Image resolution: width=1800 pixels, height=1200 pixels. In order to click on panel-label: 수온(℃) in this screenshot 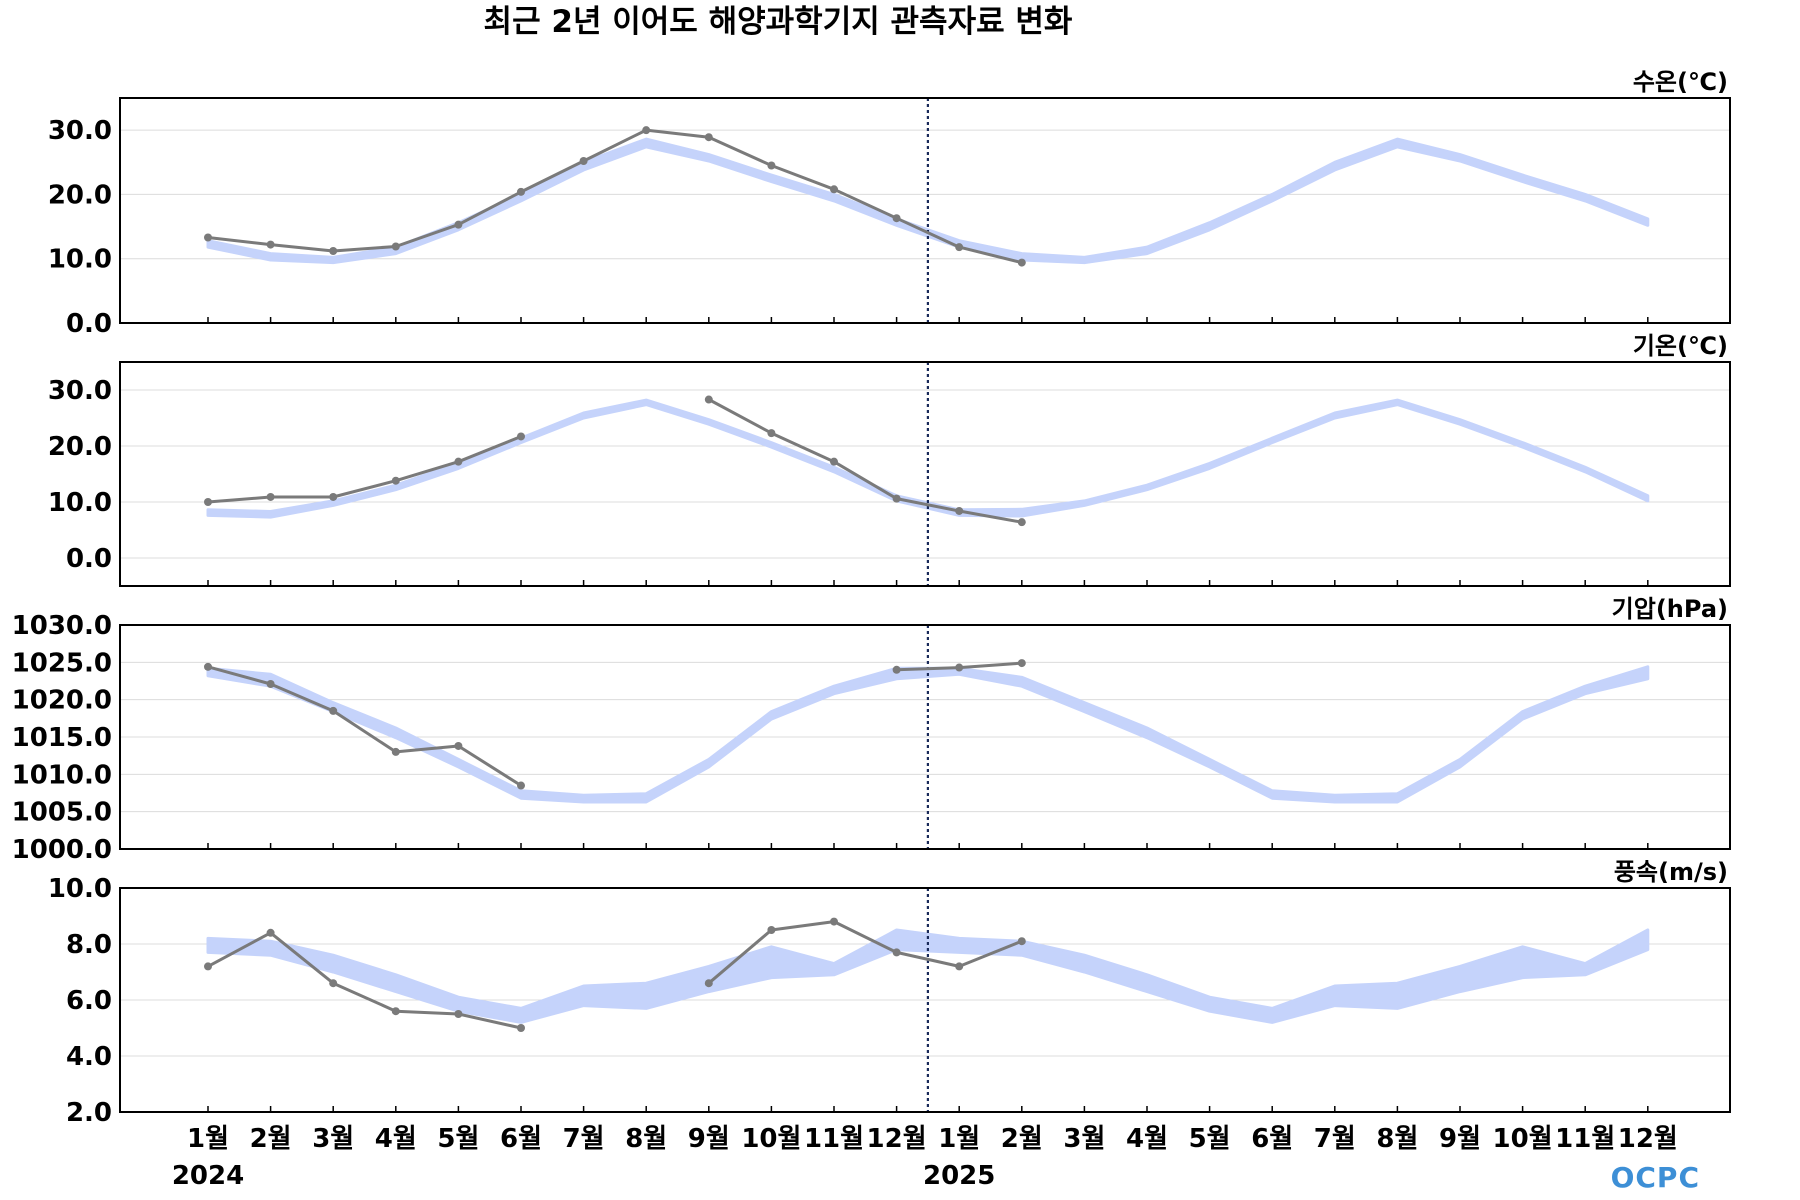, I will do `click(1680, 82)`.